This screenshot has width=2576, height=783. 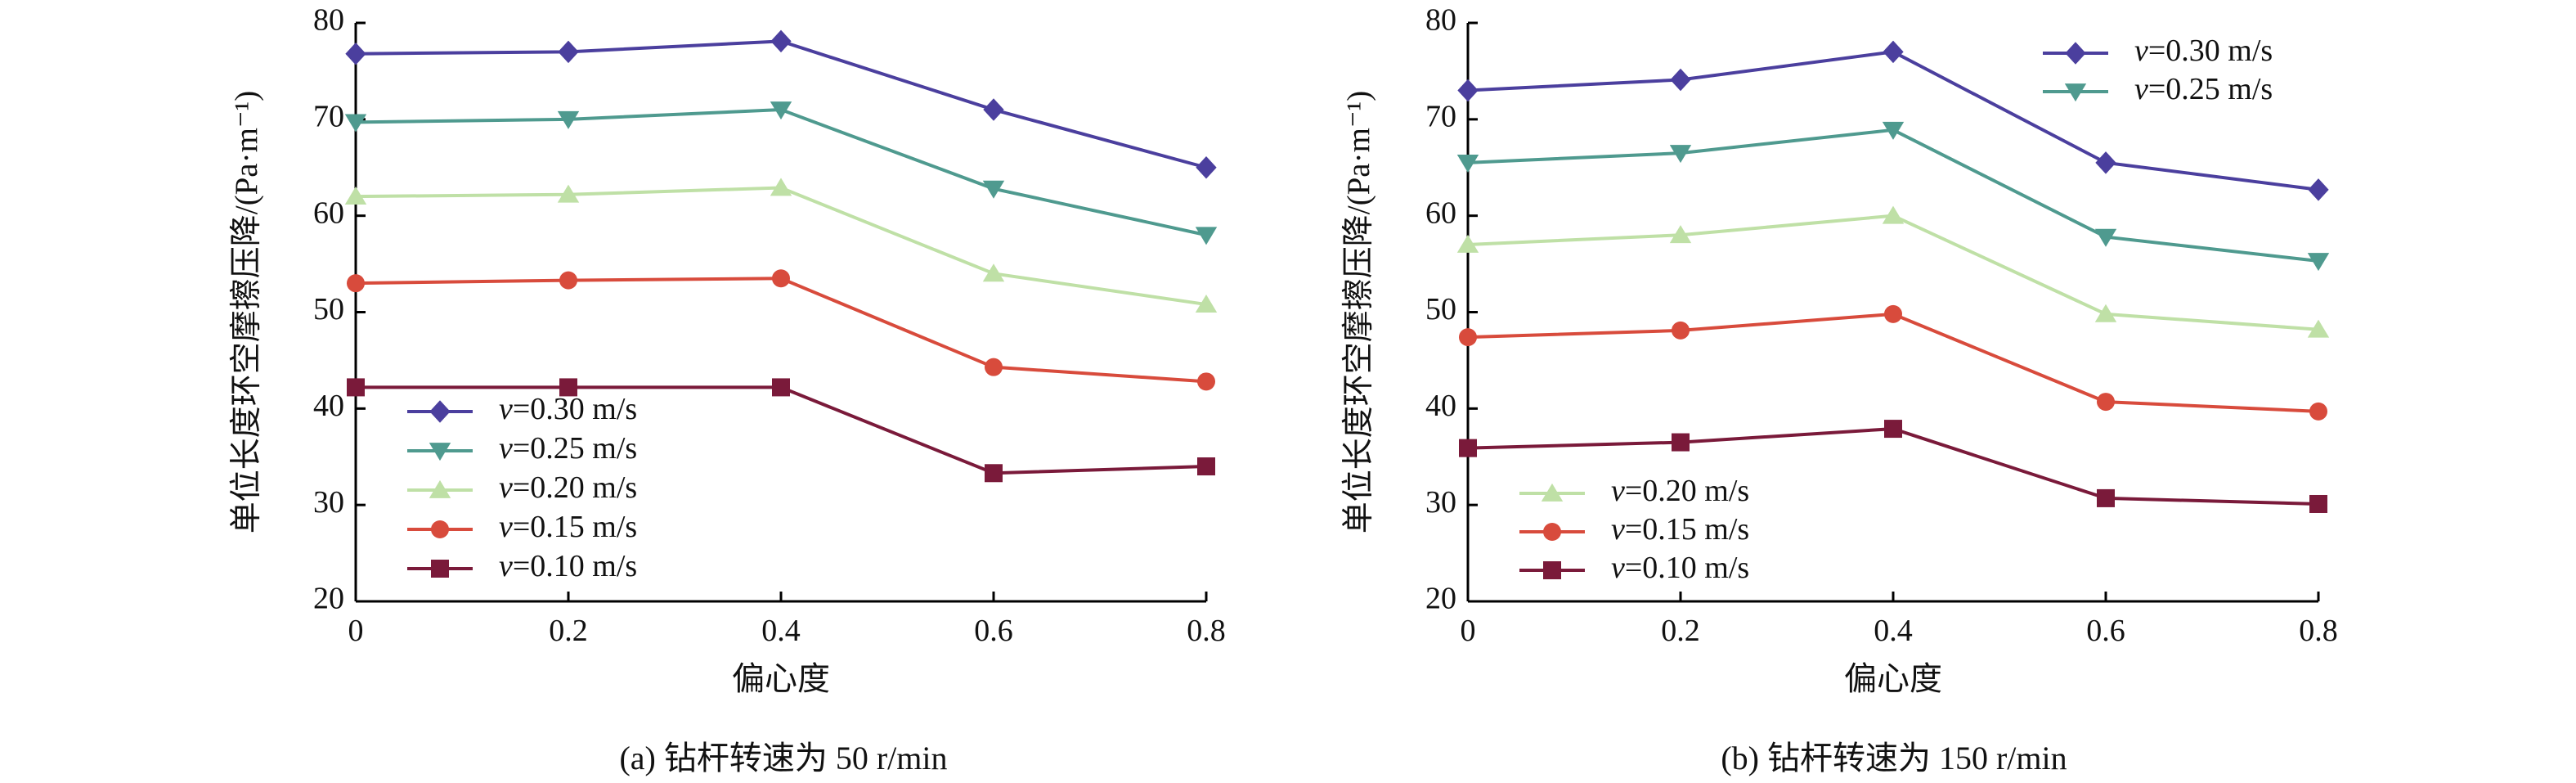 I want to click on legend: v=0.20 m/s v=0.15 m/s v=0.10 m/s, so click(x=1634, y=530).